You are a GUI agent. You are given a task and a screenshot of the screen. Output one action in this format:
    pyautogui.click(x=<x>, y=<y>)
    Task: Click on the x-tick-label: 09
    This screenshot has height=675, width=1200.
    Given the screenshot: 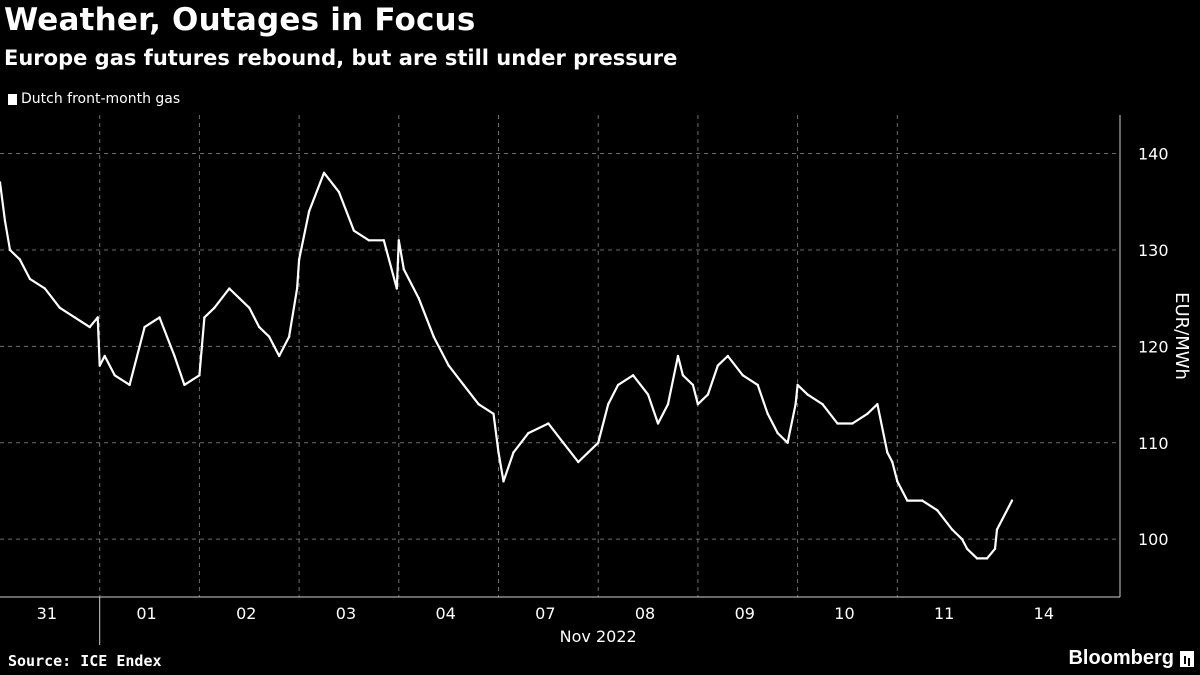 What is the action you would take?
    pyautogui.click(x=745, y=613)
    